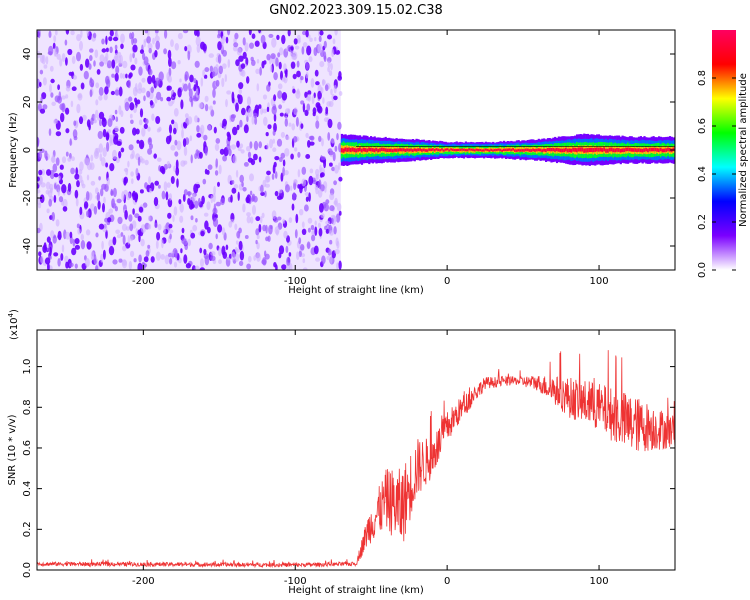  What do you see at coordinates (356, 10) in the screenshot?
I see `chart-title: GN02.2023.309.15.02.C38` at bounding box center [356, 10].